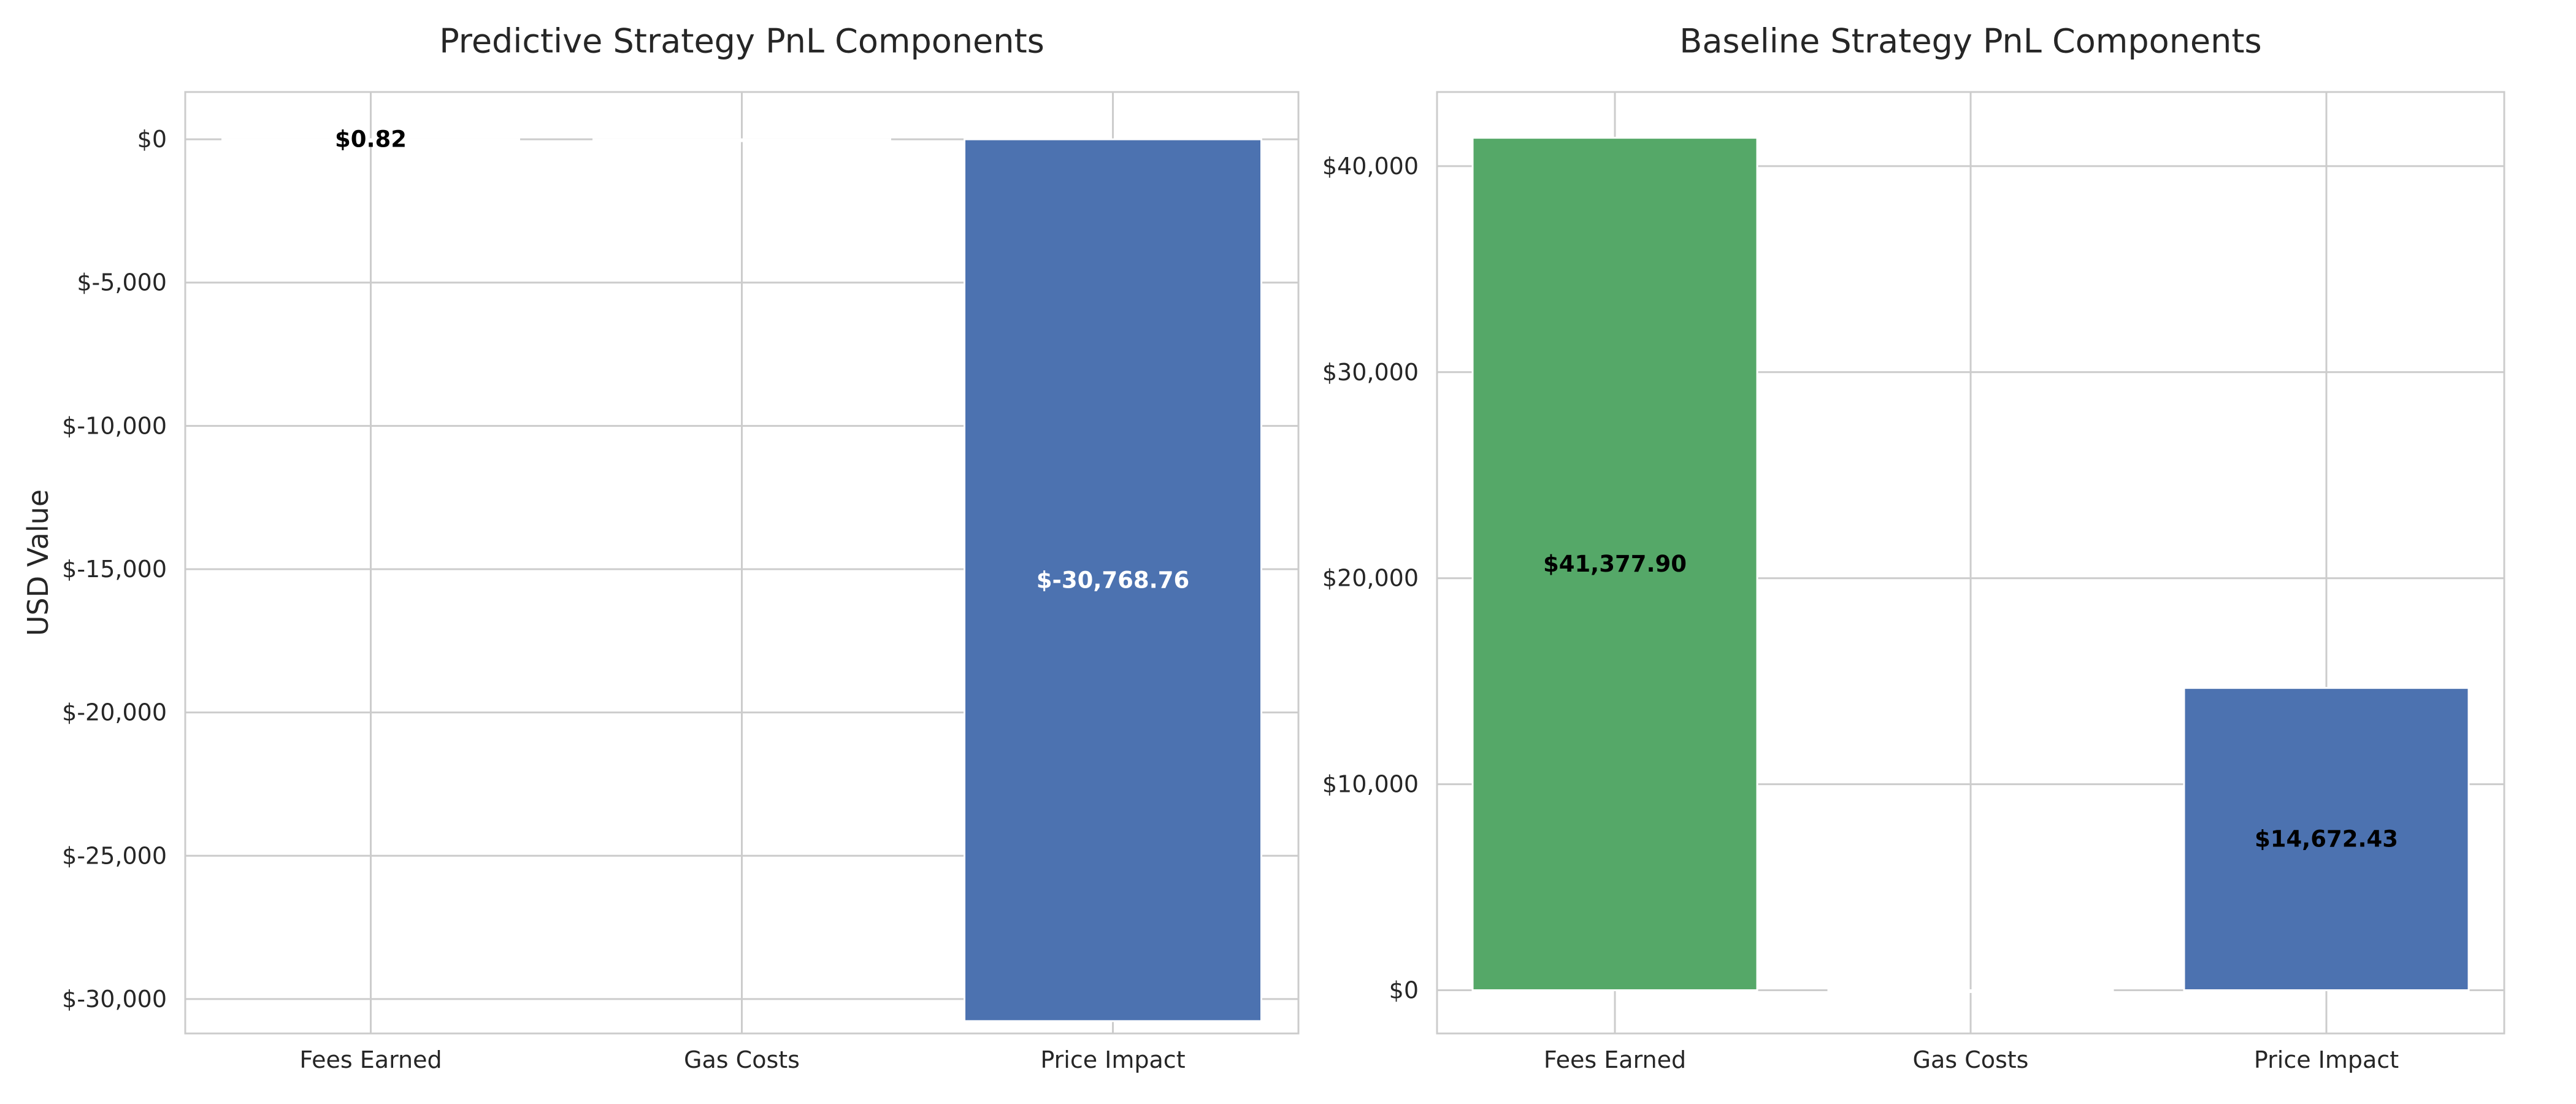 Image resolution: width=2576 pixels, height=1104 pixels. What do you see at coordinates (1370, 166) in the screenshot?
I see `y-tick-label: $40,000` at bounding box center [1370, 166].